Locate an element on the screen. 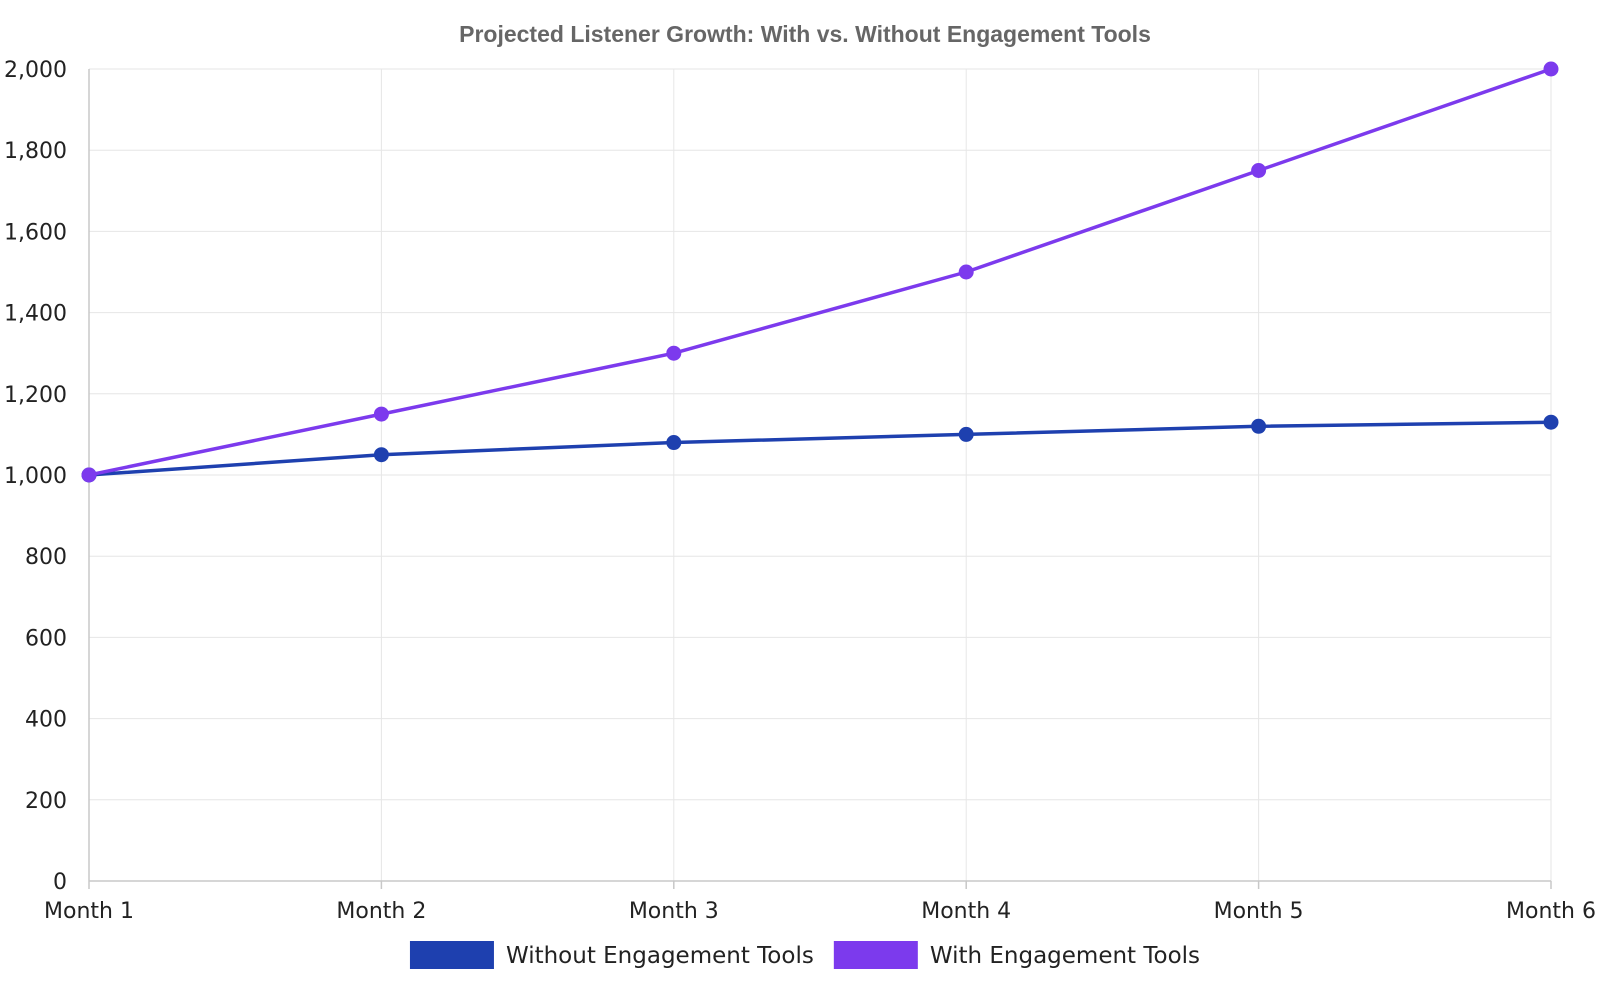  legend-item: Without Engagement Tools is located at coordinates (611, 955).